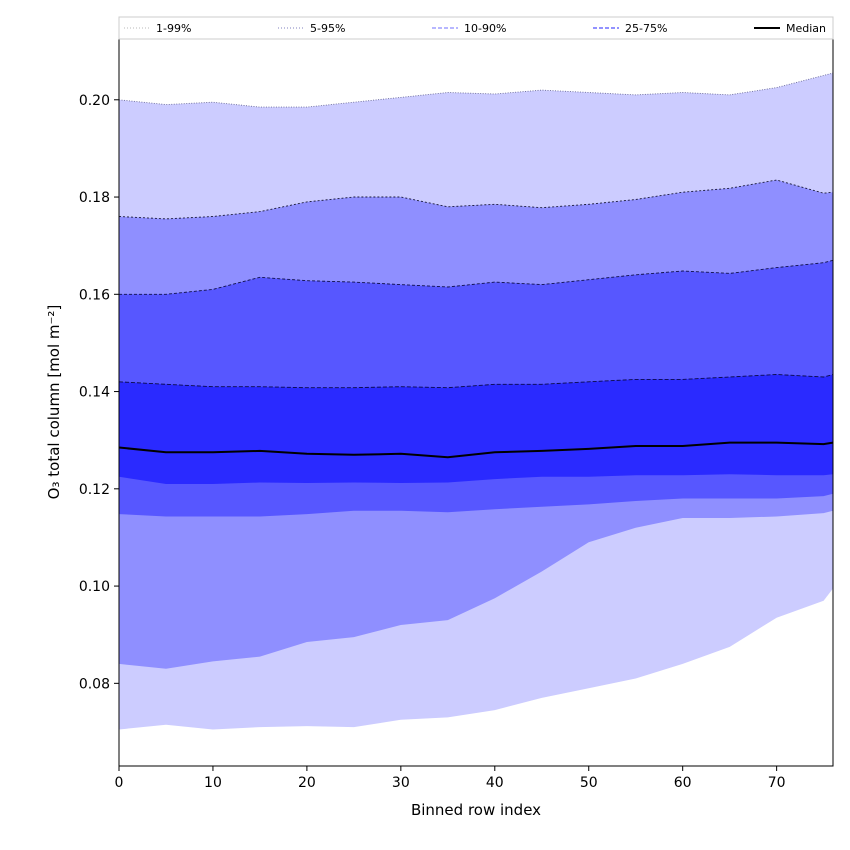  Describe the element at coordinates (476, 277) in the screenshot. I see `line-p90` at that location.